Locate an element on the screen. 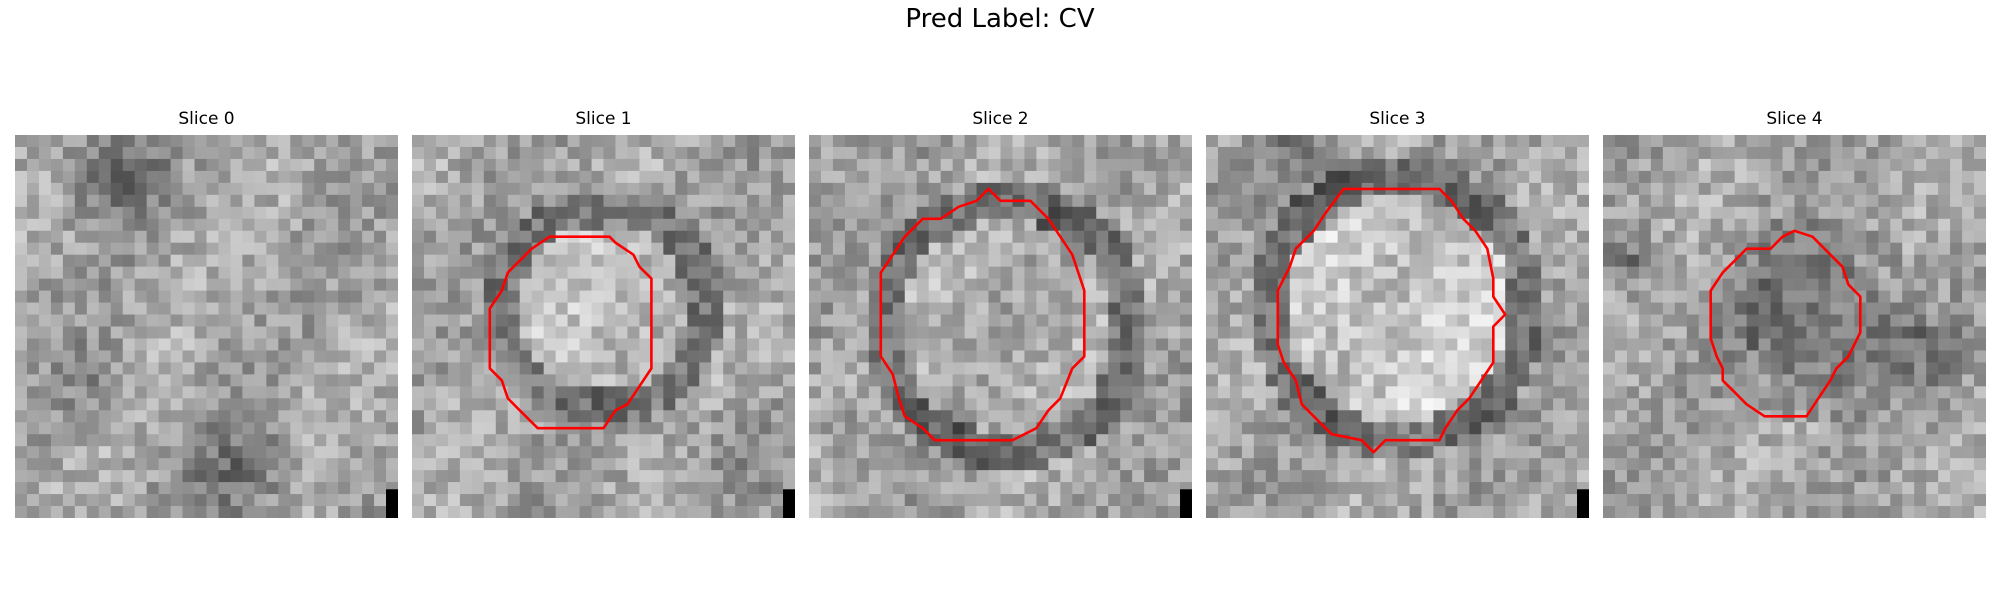 This screenshot has height=600, width=2000. slice-panel-3: Slice 3 is located at coordinates (1397, 313).